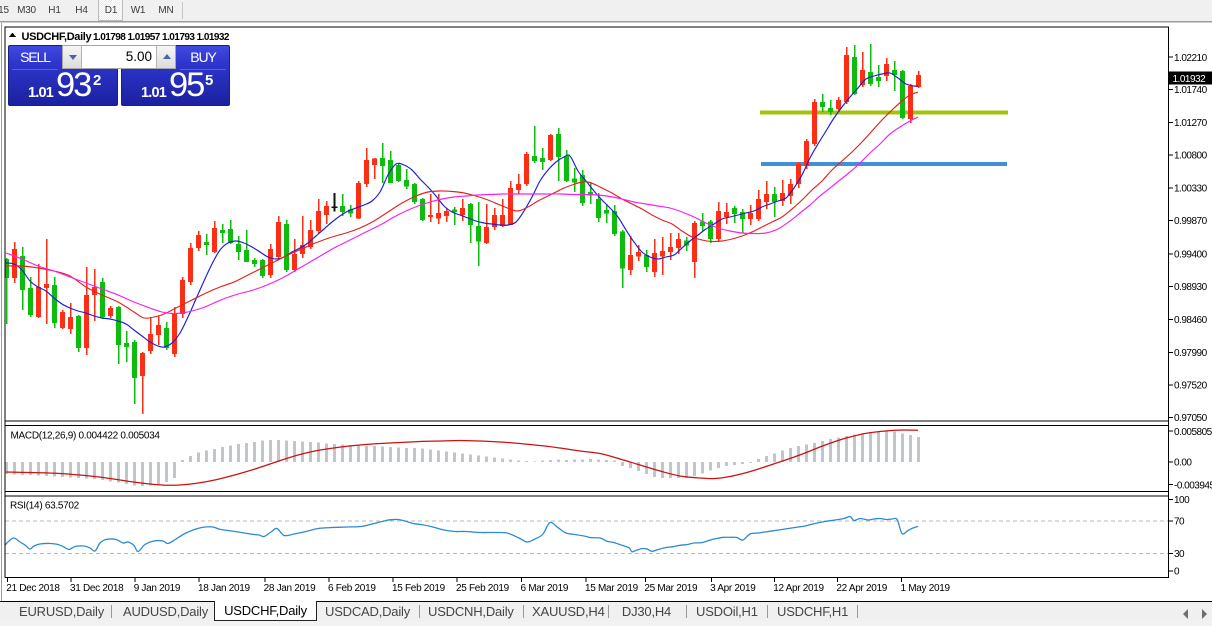 This screenshot has height=626, width=1212. Describe the element at coordinates (612, 588) in the screenshot. I see `svg-text: 15 Mar 2019` at that location.